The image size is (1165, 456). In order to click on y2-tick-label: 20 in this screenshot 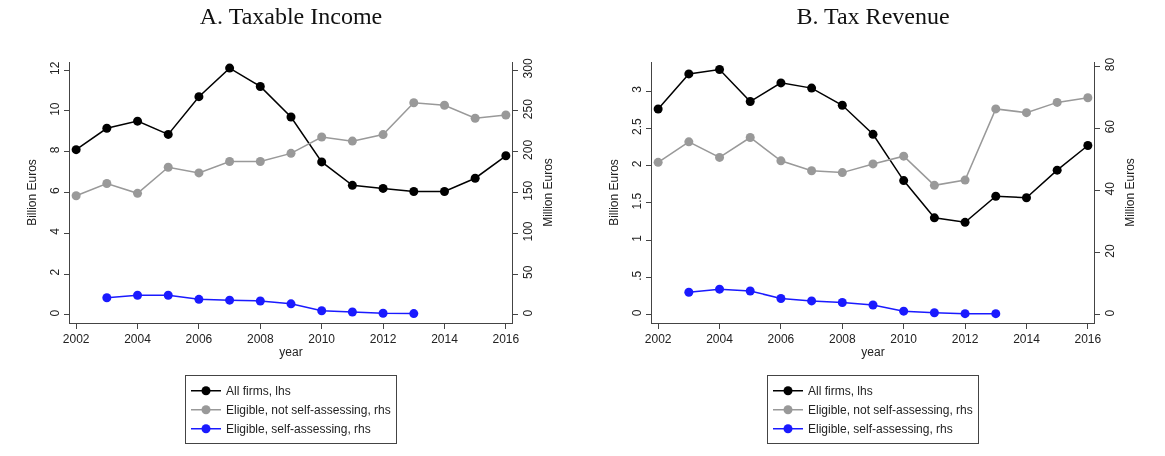, I will do `click(1110, 250)`.